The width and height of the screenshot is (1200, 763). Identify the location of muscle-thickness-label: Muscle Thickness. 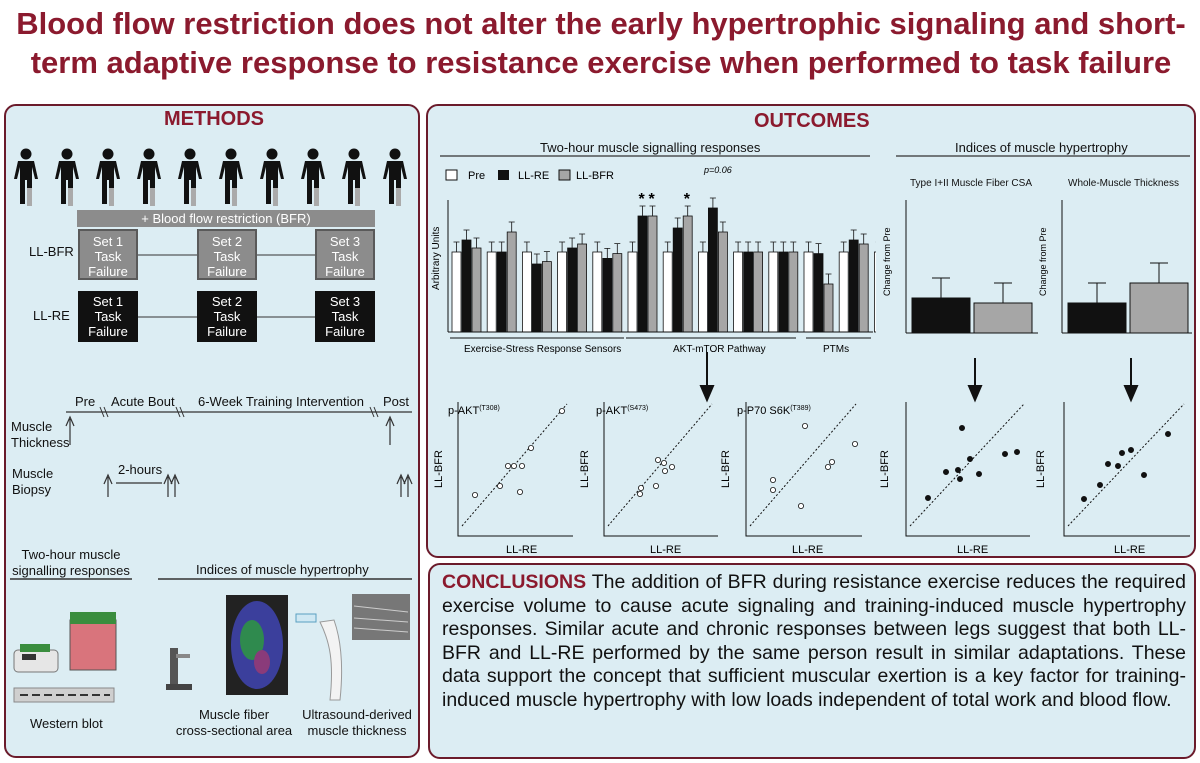
(40, 434).